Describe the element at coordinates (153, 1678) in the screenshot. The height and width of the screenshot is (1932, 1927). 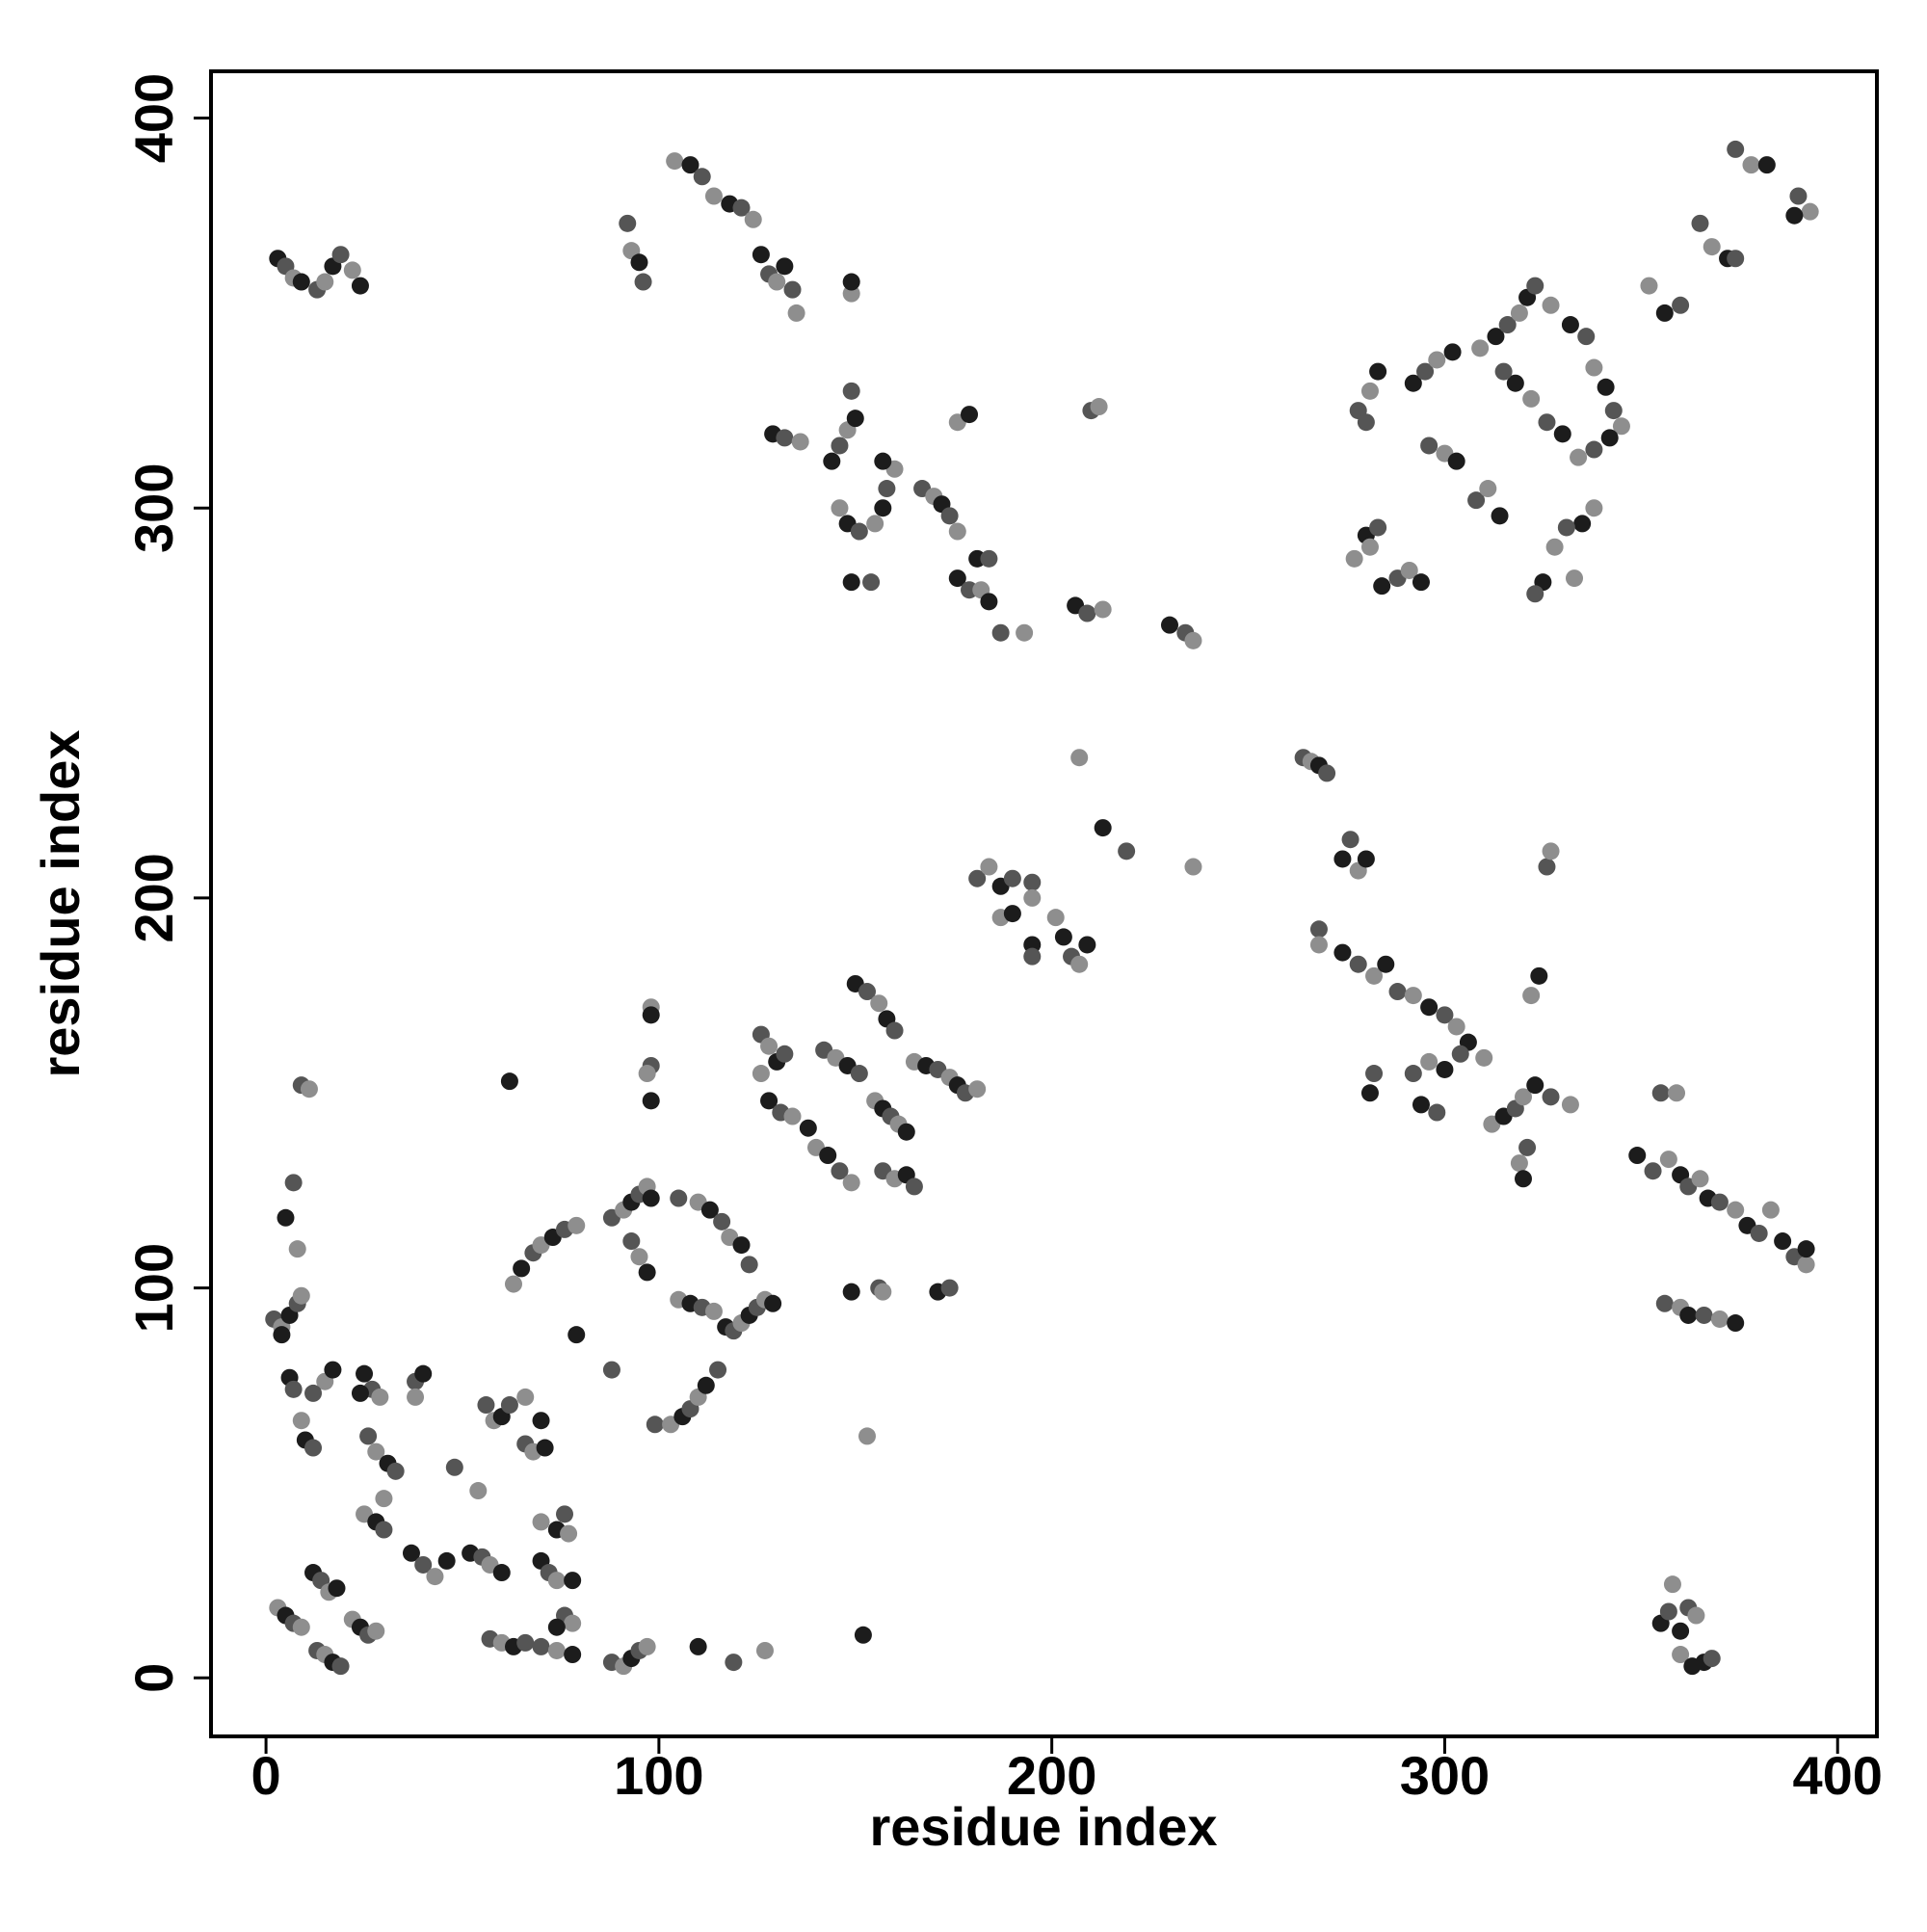
I see `y-tick-label: 0` at that location.